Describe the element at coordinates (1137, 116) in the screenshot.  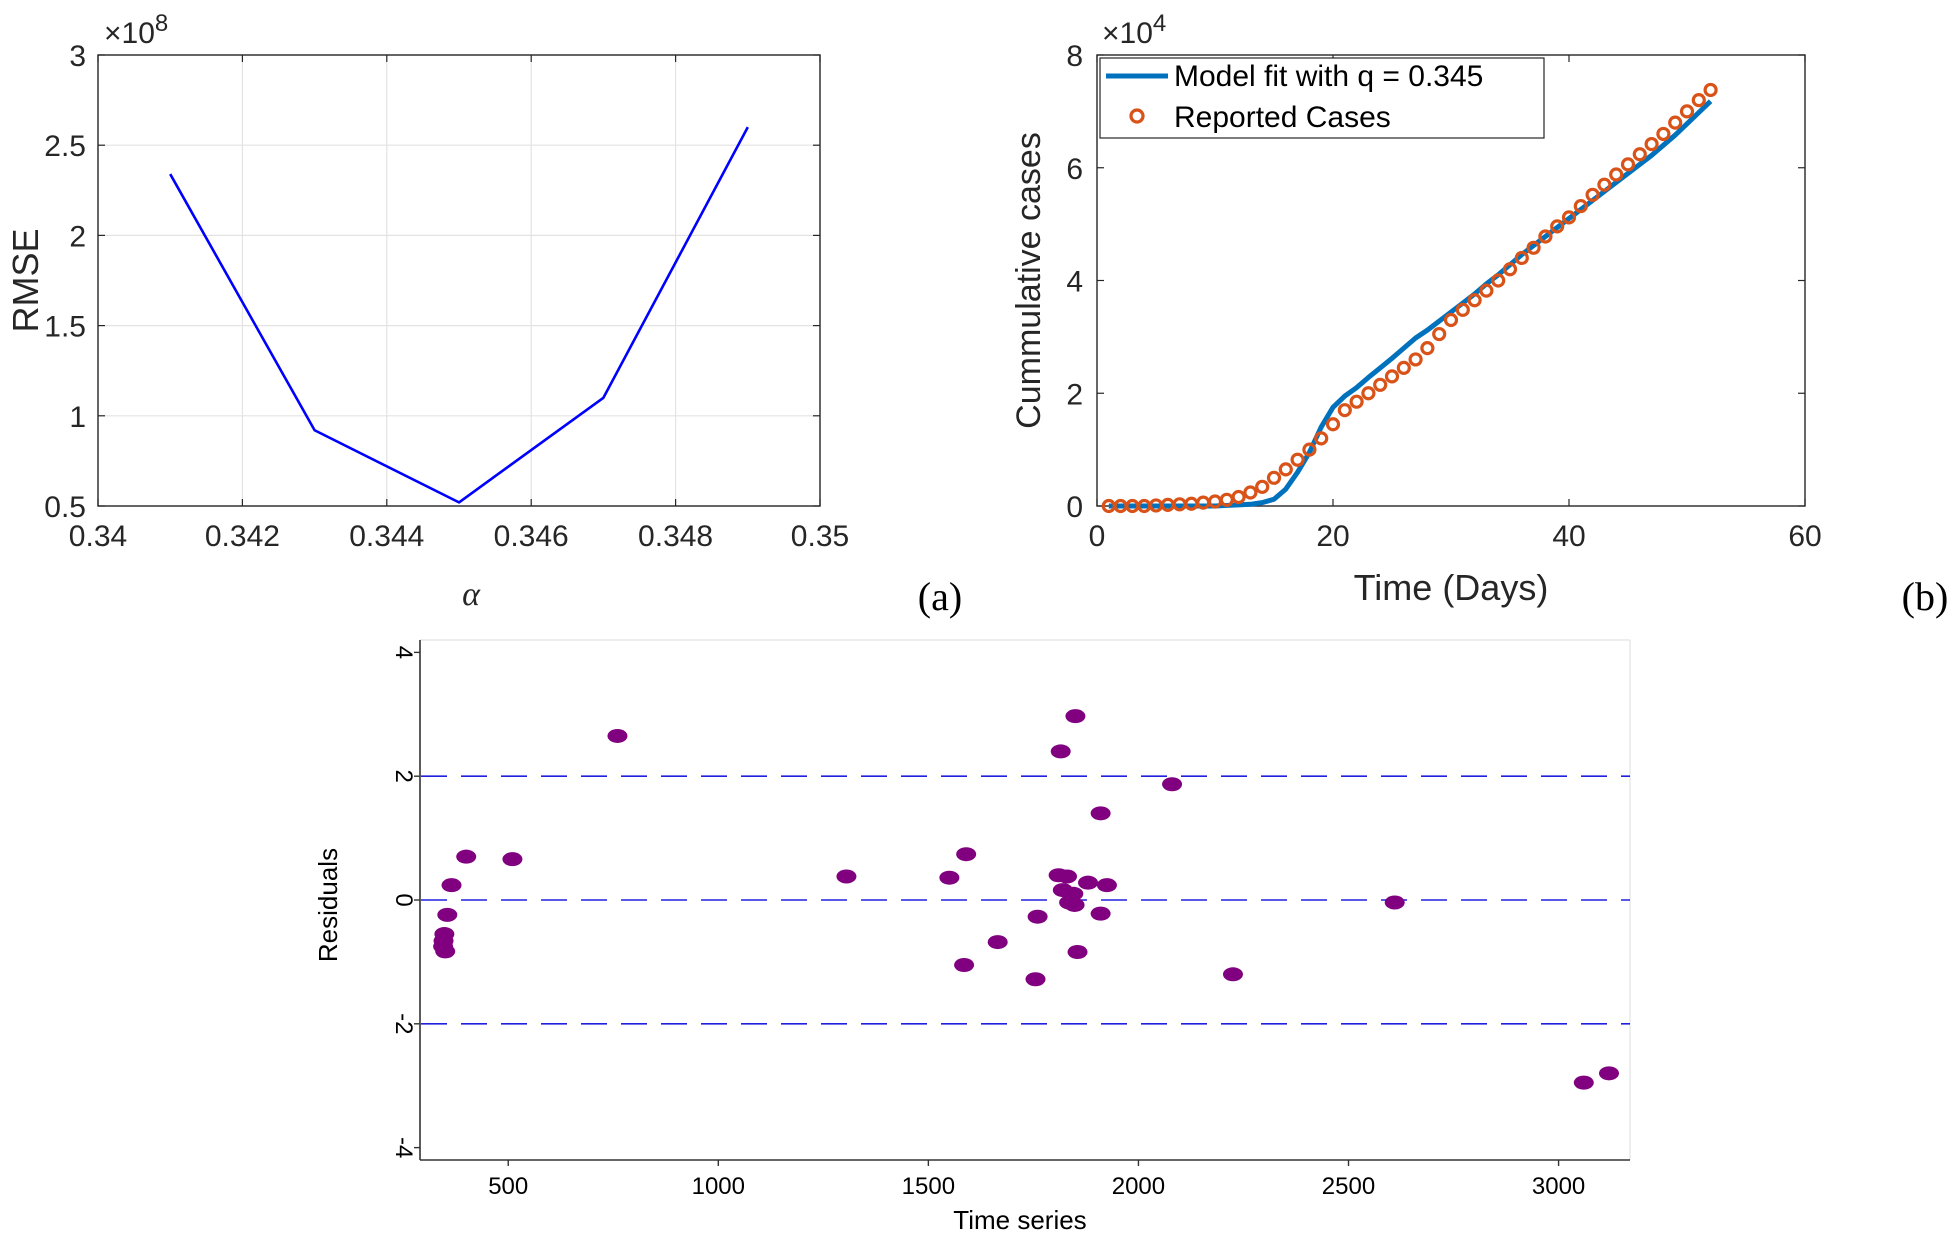
I see `legend-reported-swatch` at that location.